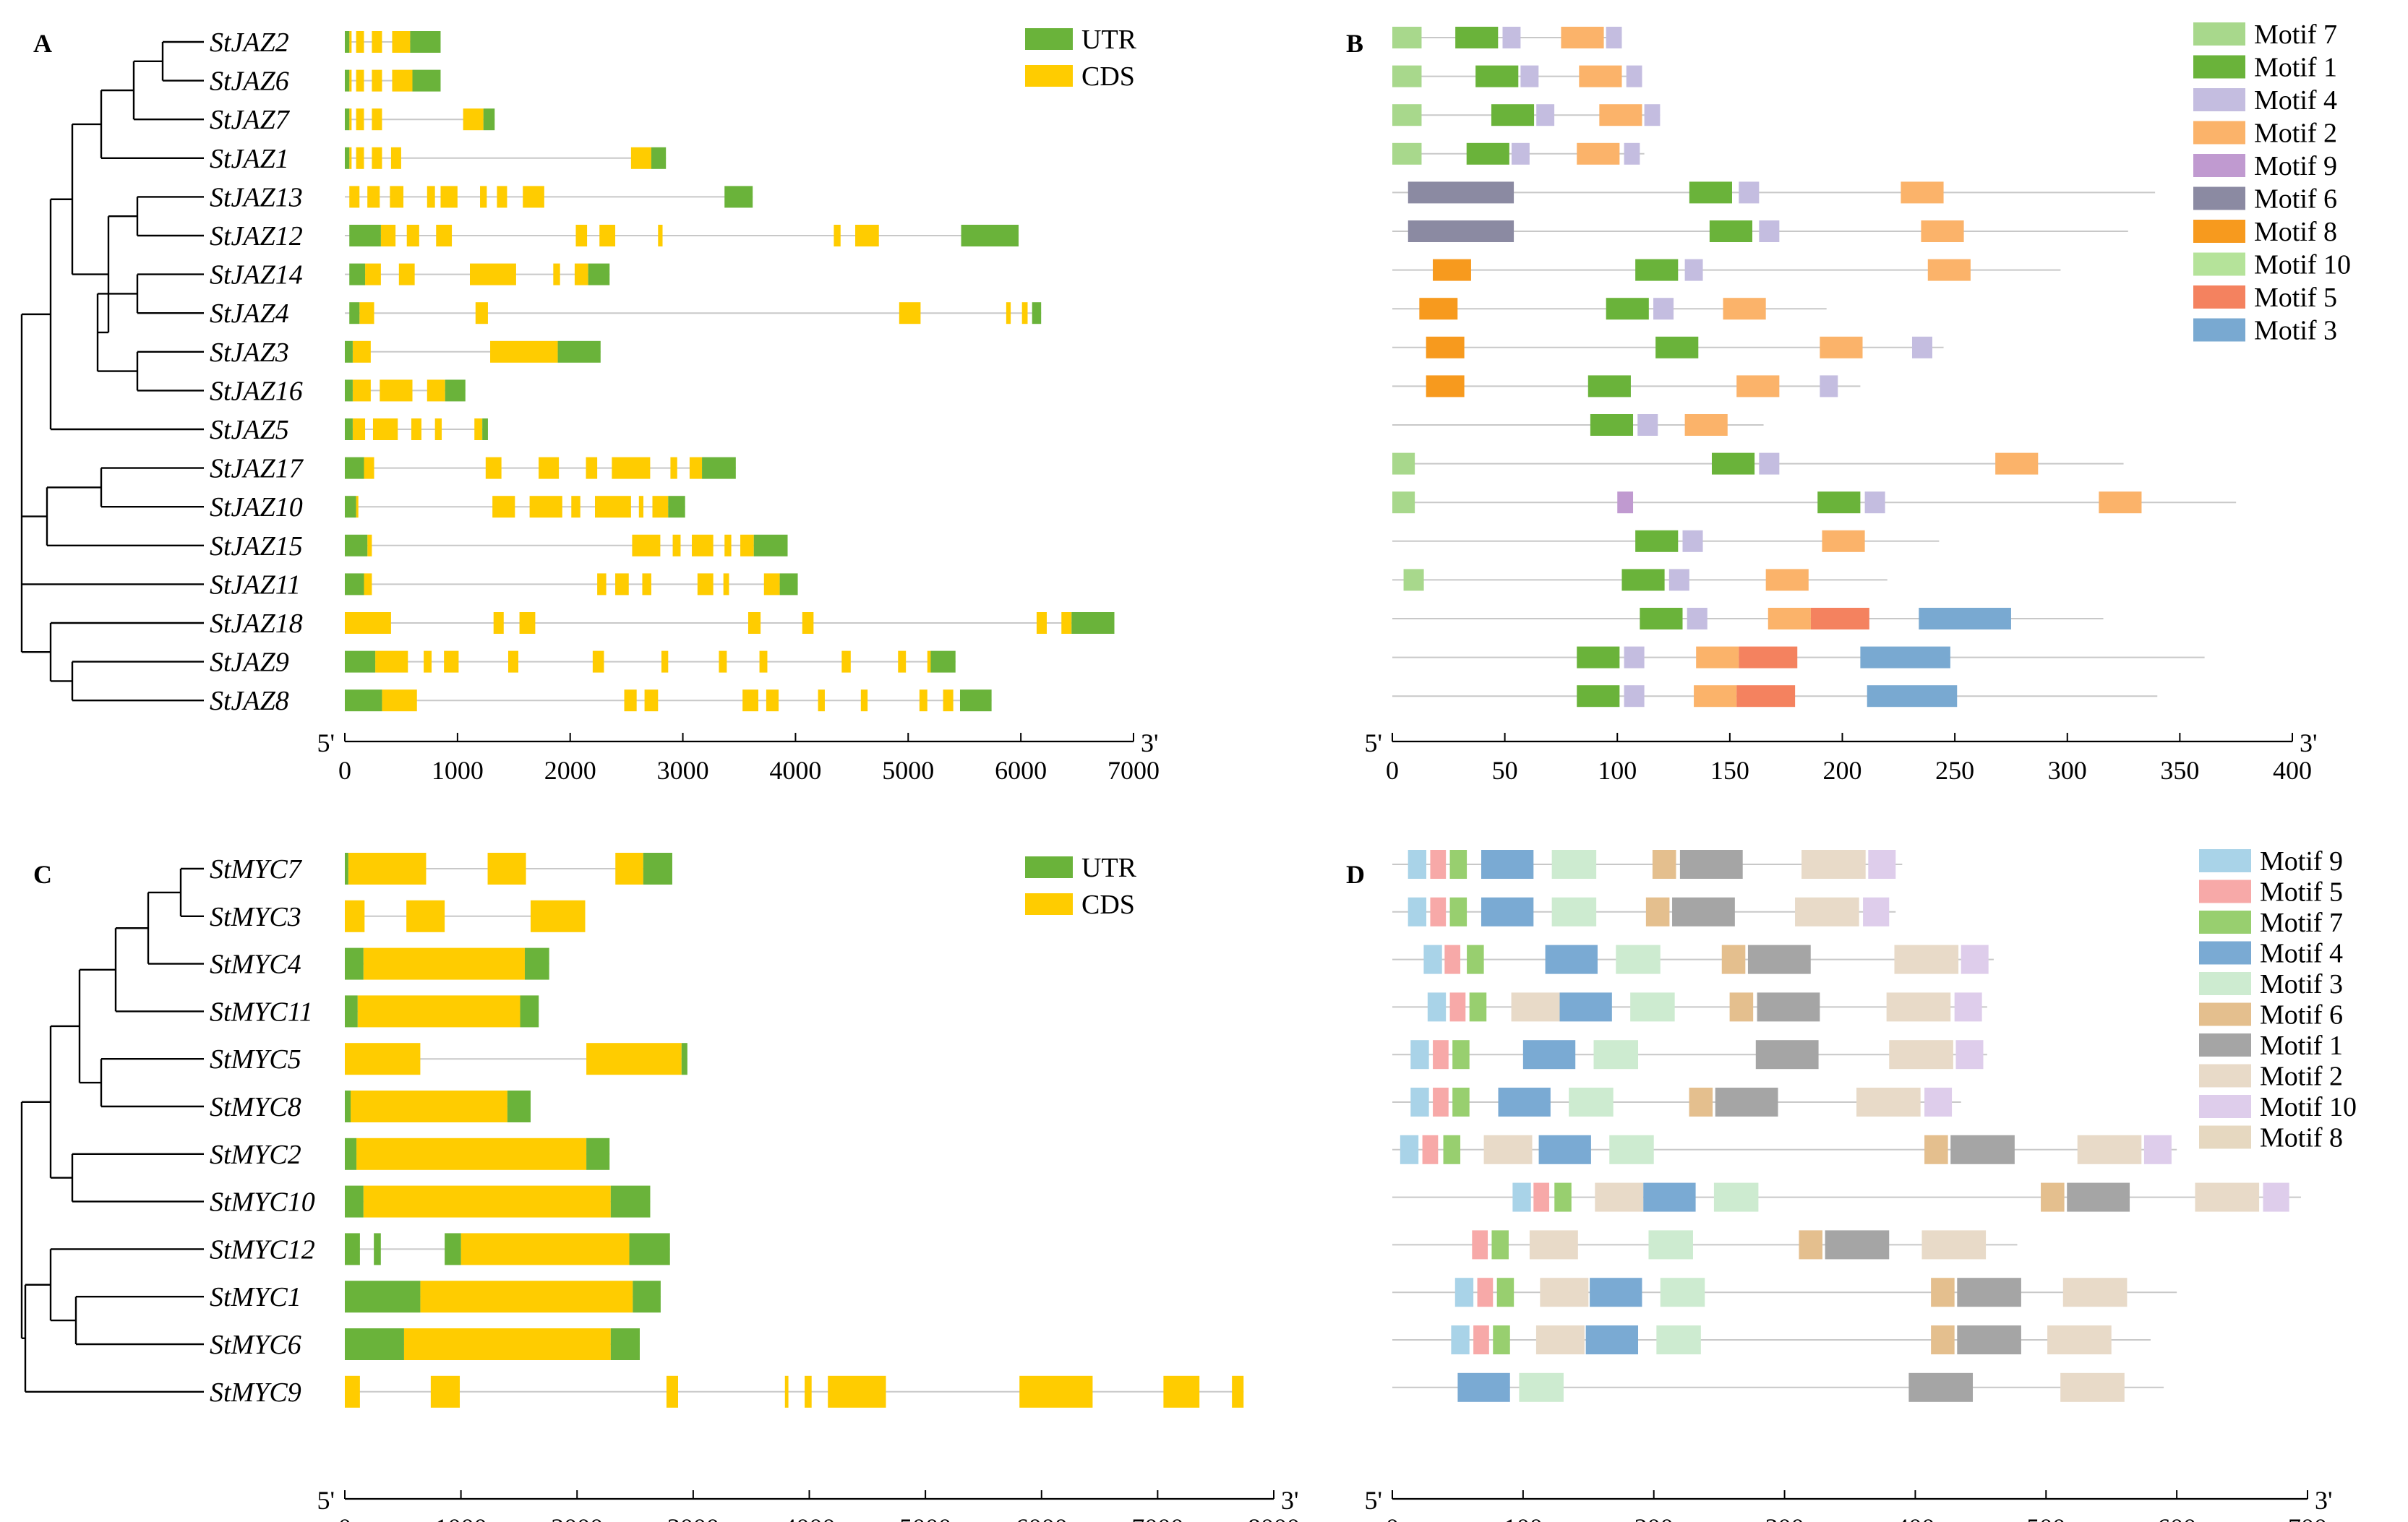 Image resolution: width=2408 pixels, height=1522 pixels. Describe the element at coordinates (261, 1012) in the screenshot. I see `gene-name-label: StMYC11` at that location.